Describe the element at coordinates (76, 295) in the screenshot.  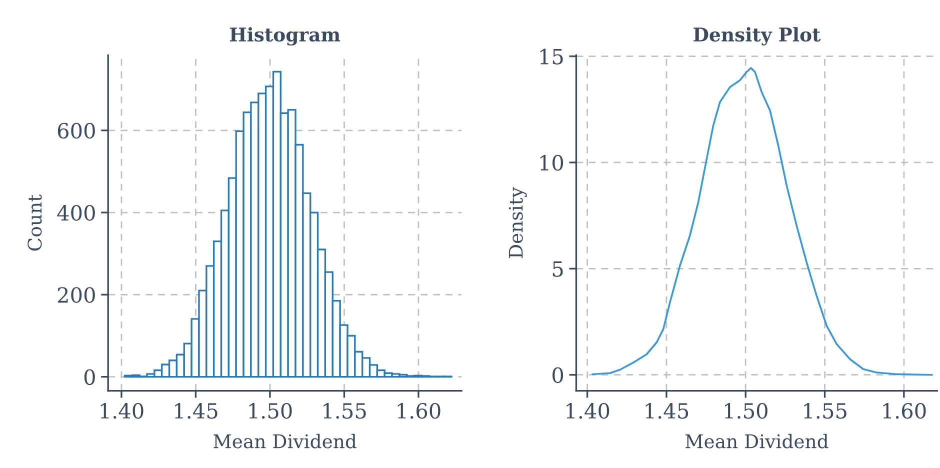
I see `y-tick-label: 200` at that location.